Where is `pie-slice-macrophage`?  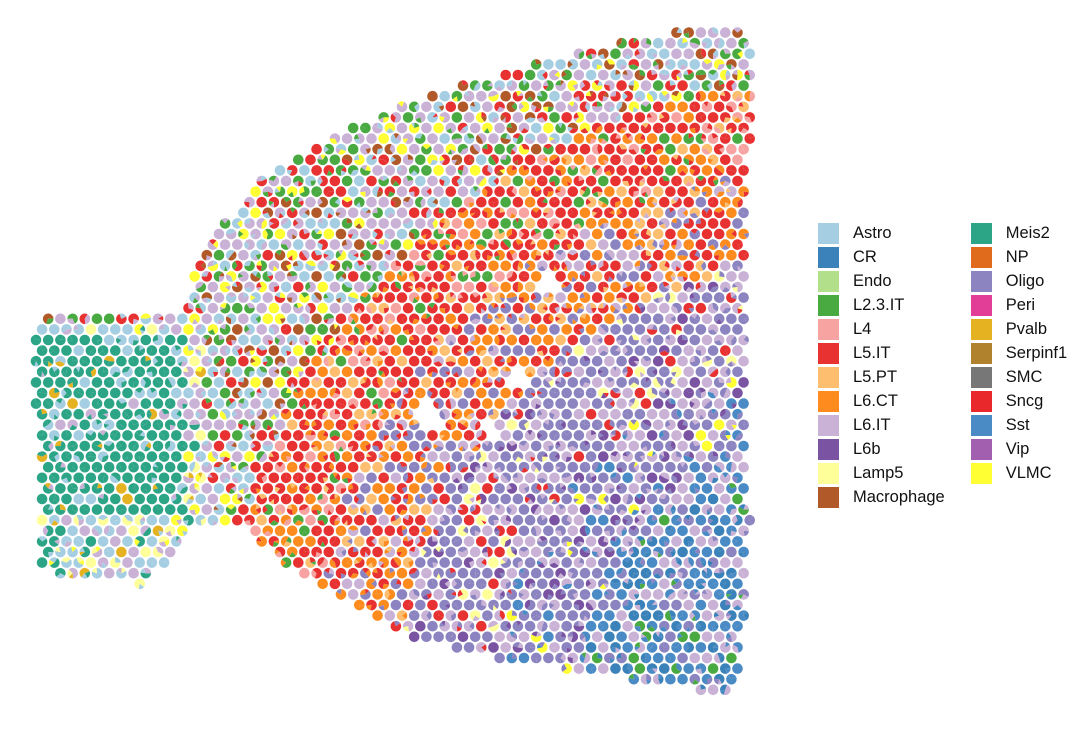 pie-slice-macrophage is located at coordinates (377, 255).